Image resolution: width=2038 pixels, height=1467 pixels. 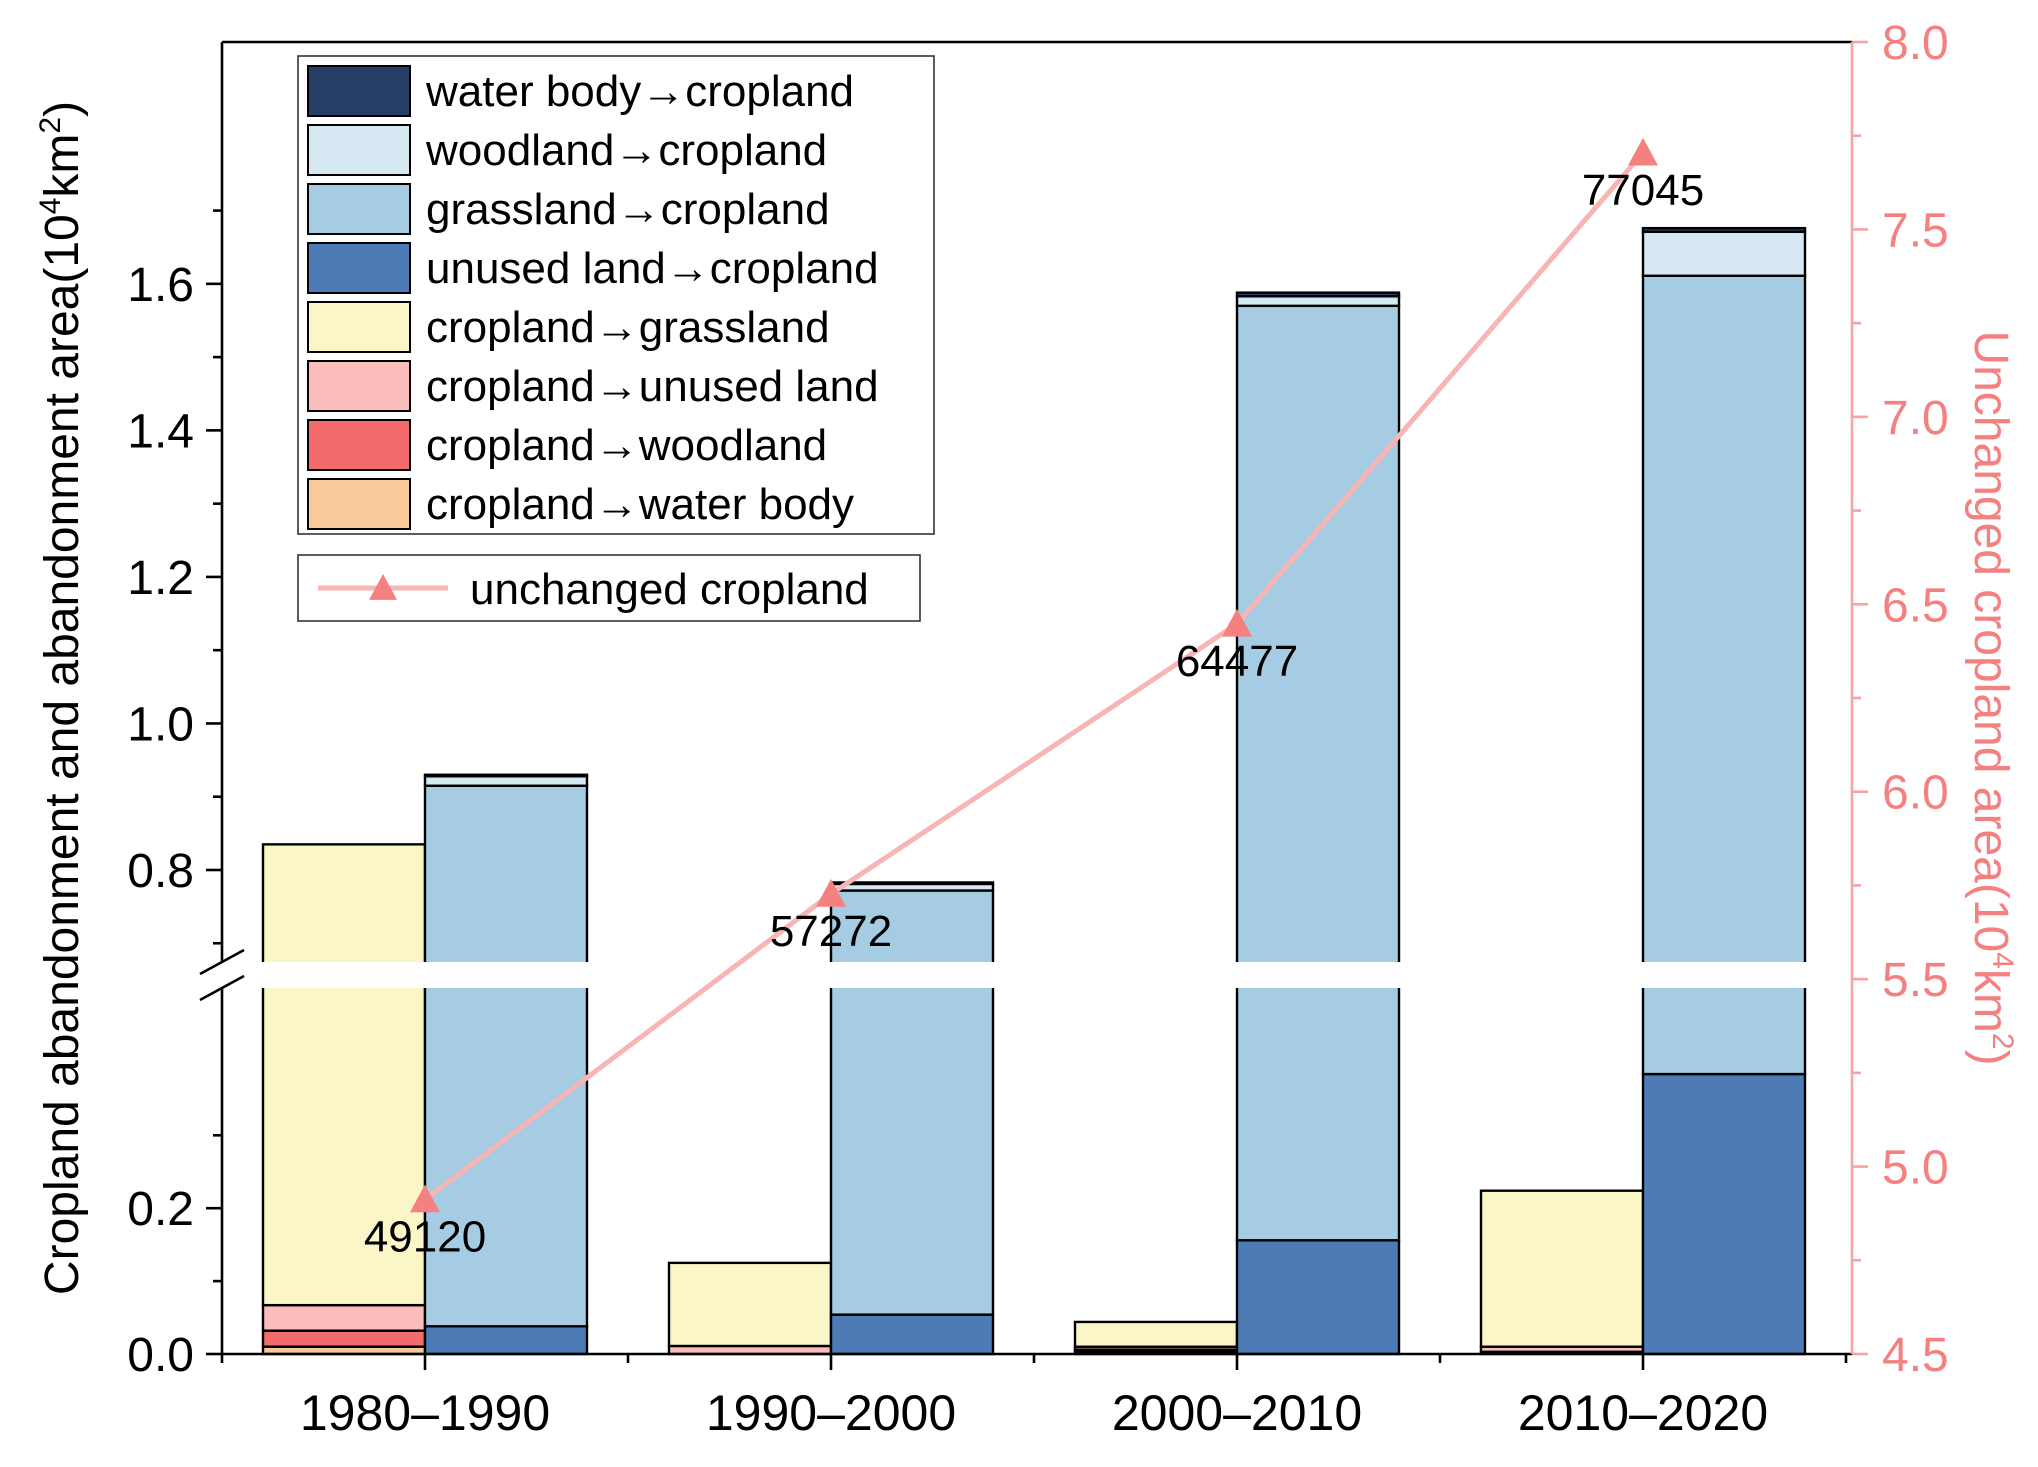 What do you see at coordinates (1915, 1168) in the screenshot?
I see `right-tick-label: 5.0` at bounding box center [1915, 1168].